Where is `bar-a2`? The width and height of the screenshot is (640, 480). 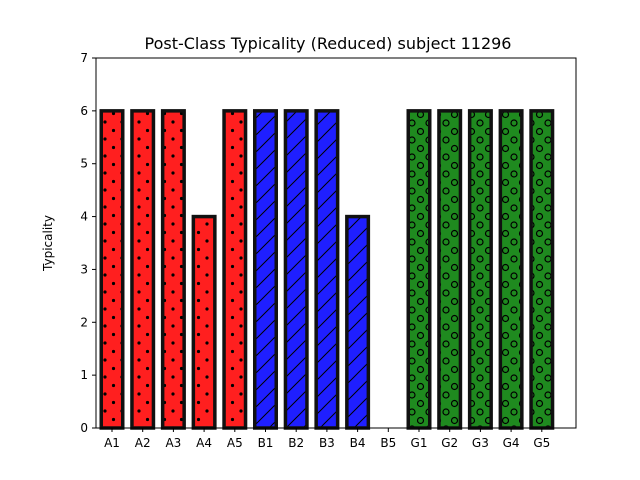
bar-a2 is located at coordinates (143, 269).